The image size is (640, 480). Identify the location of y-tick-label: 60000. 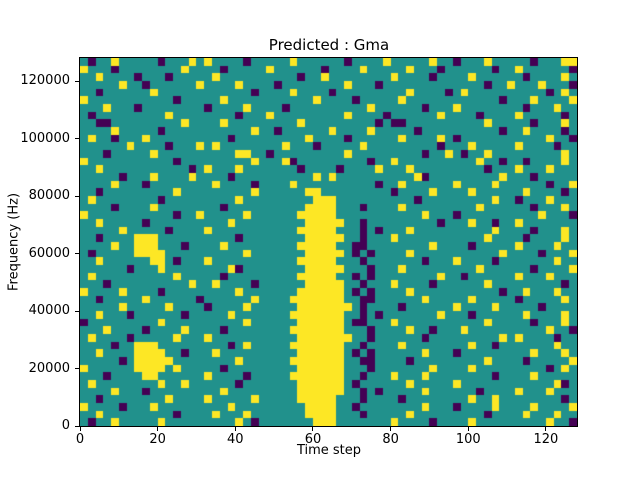
(49, 253).